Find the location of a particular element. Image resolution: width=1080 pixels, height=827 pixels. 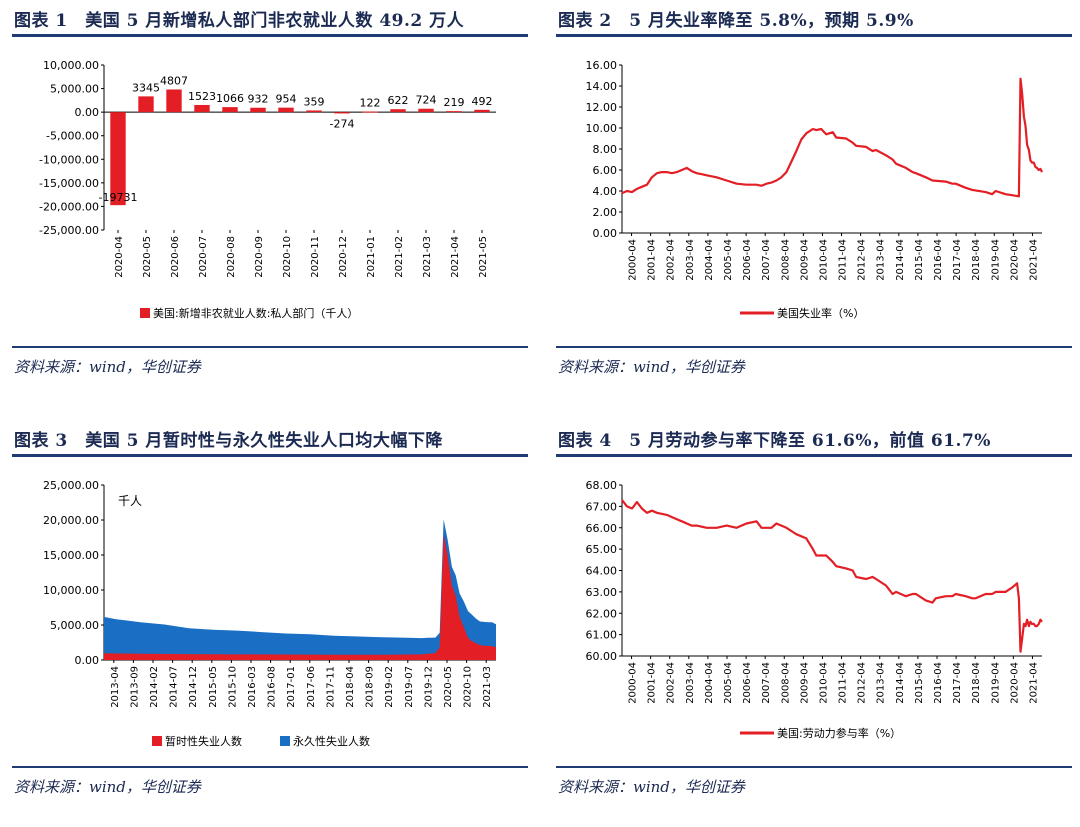

data-label: 1066 is located at coordinates (230, 98).